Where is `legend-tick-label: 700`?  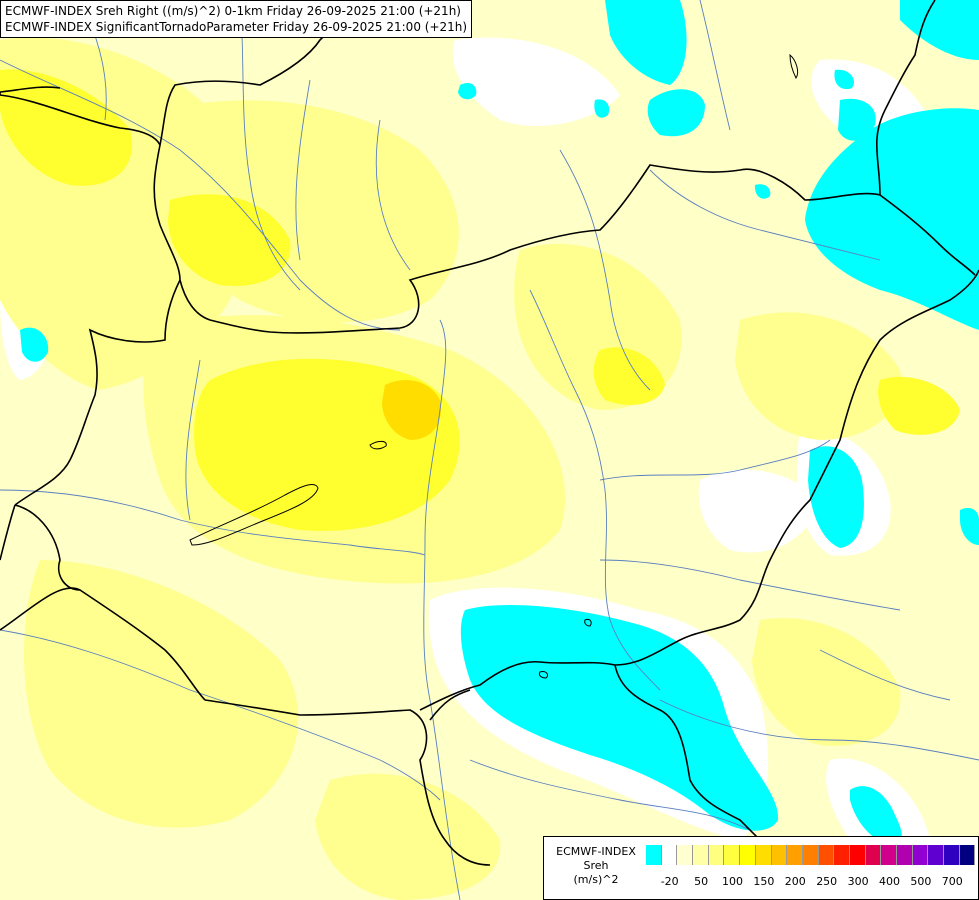 legend-tick-label: 700 is located at coordinates (952, 881).